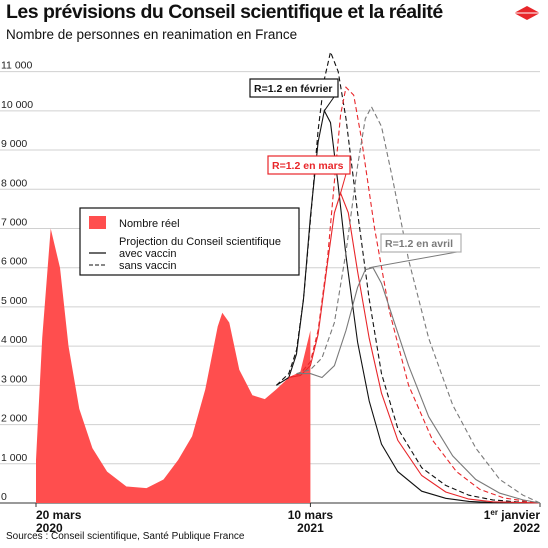 The image size is (548, 548). I want to click on y-tick-label: 11 000, so click(16, 66).